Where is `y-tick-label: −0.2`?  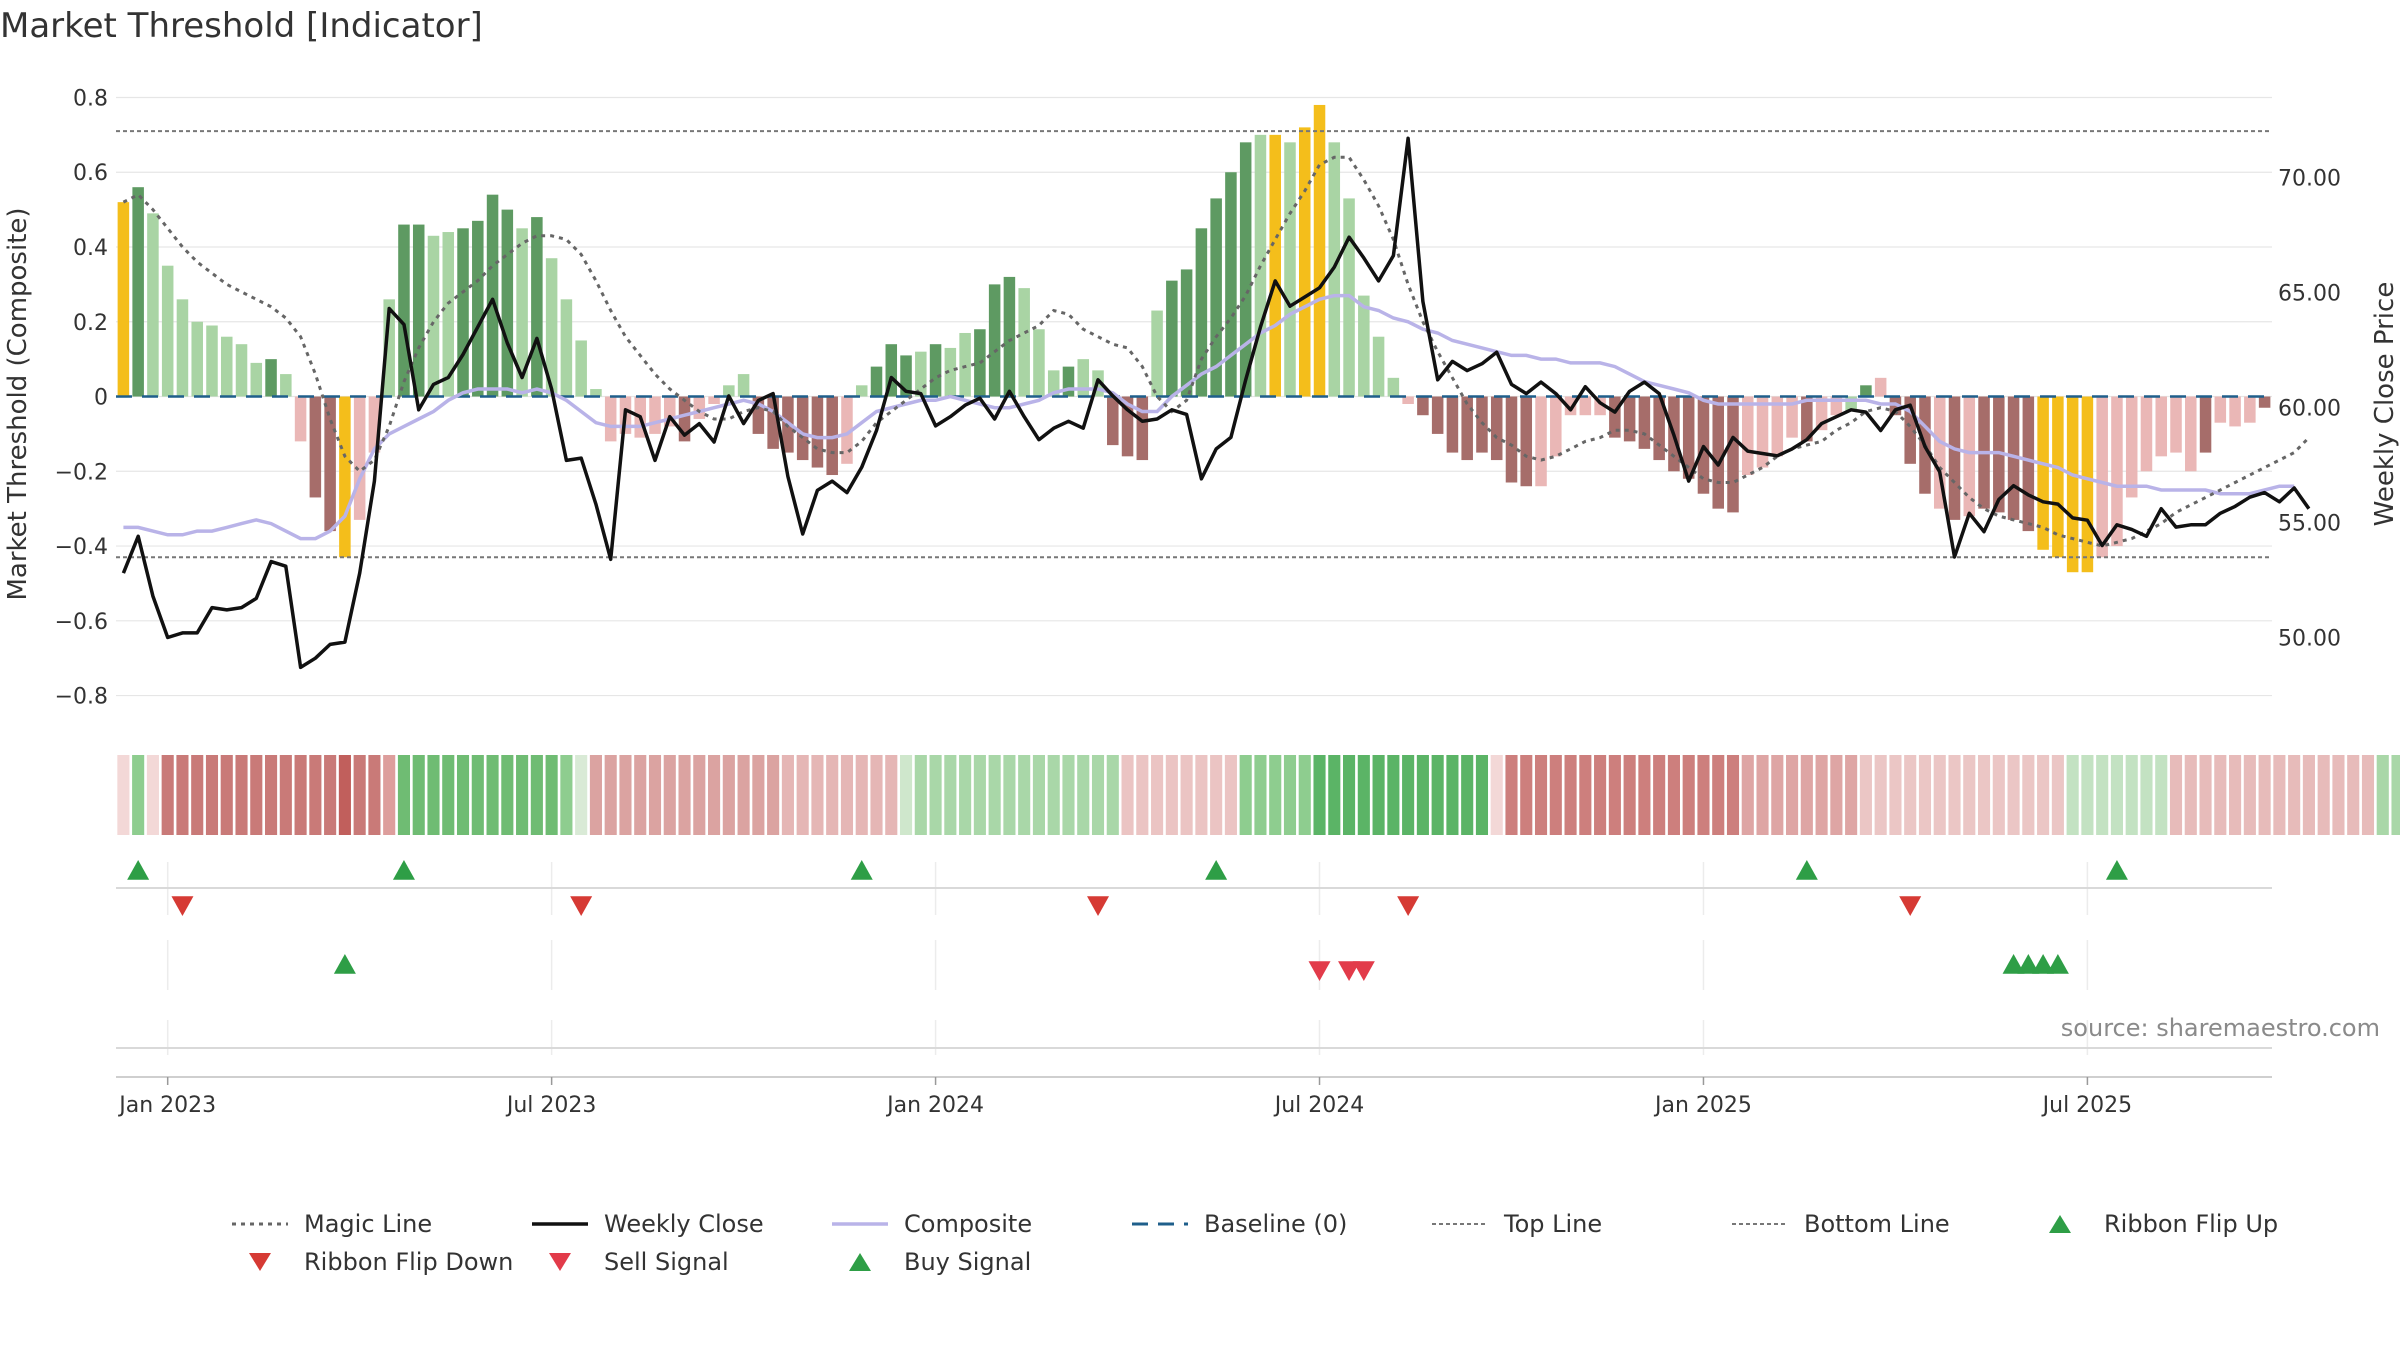
y-tick-label: −0.2 is located at coordinates (81, 472).